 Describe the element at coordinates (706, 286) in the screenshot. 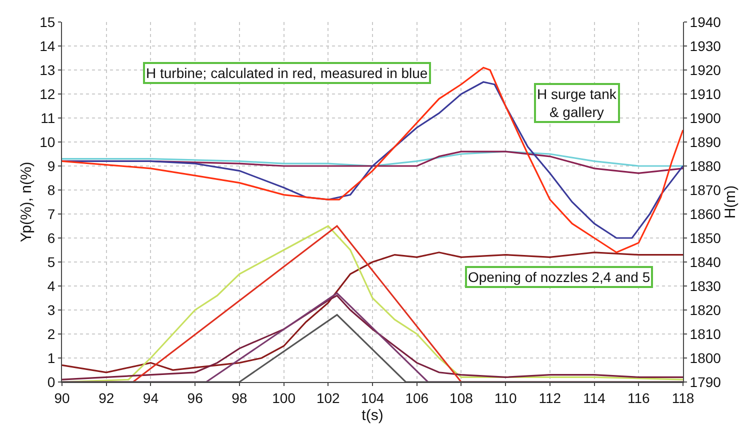

I see `y2-tick-label: 1830` at that location.